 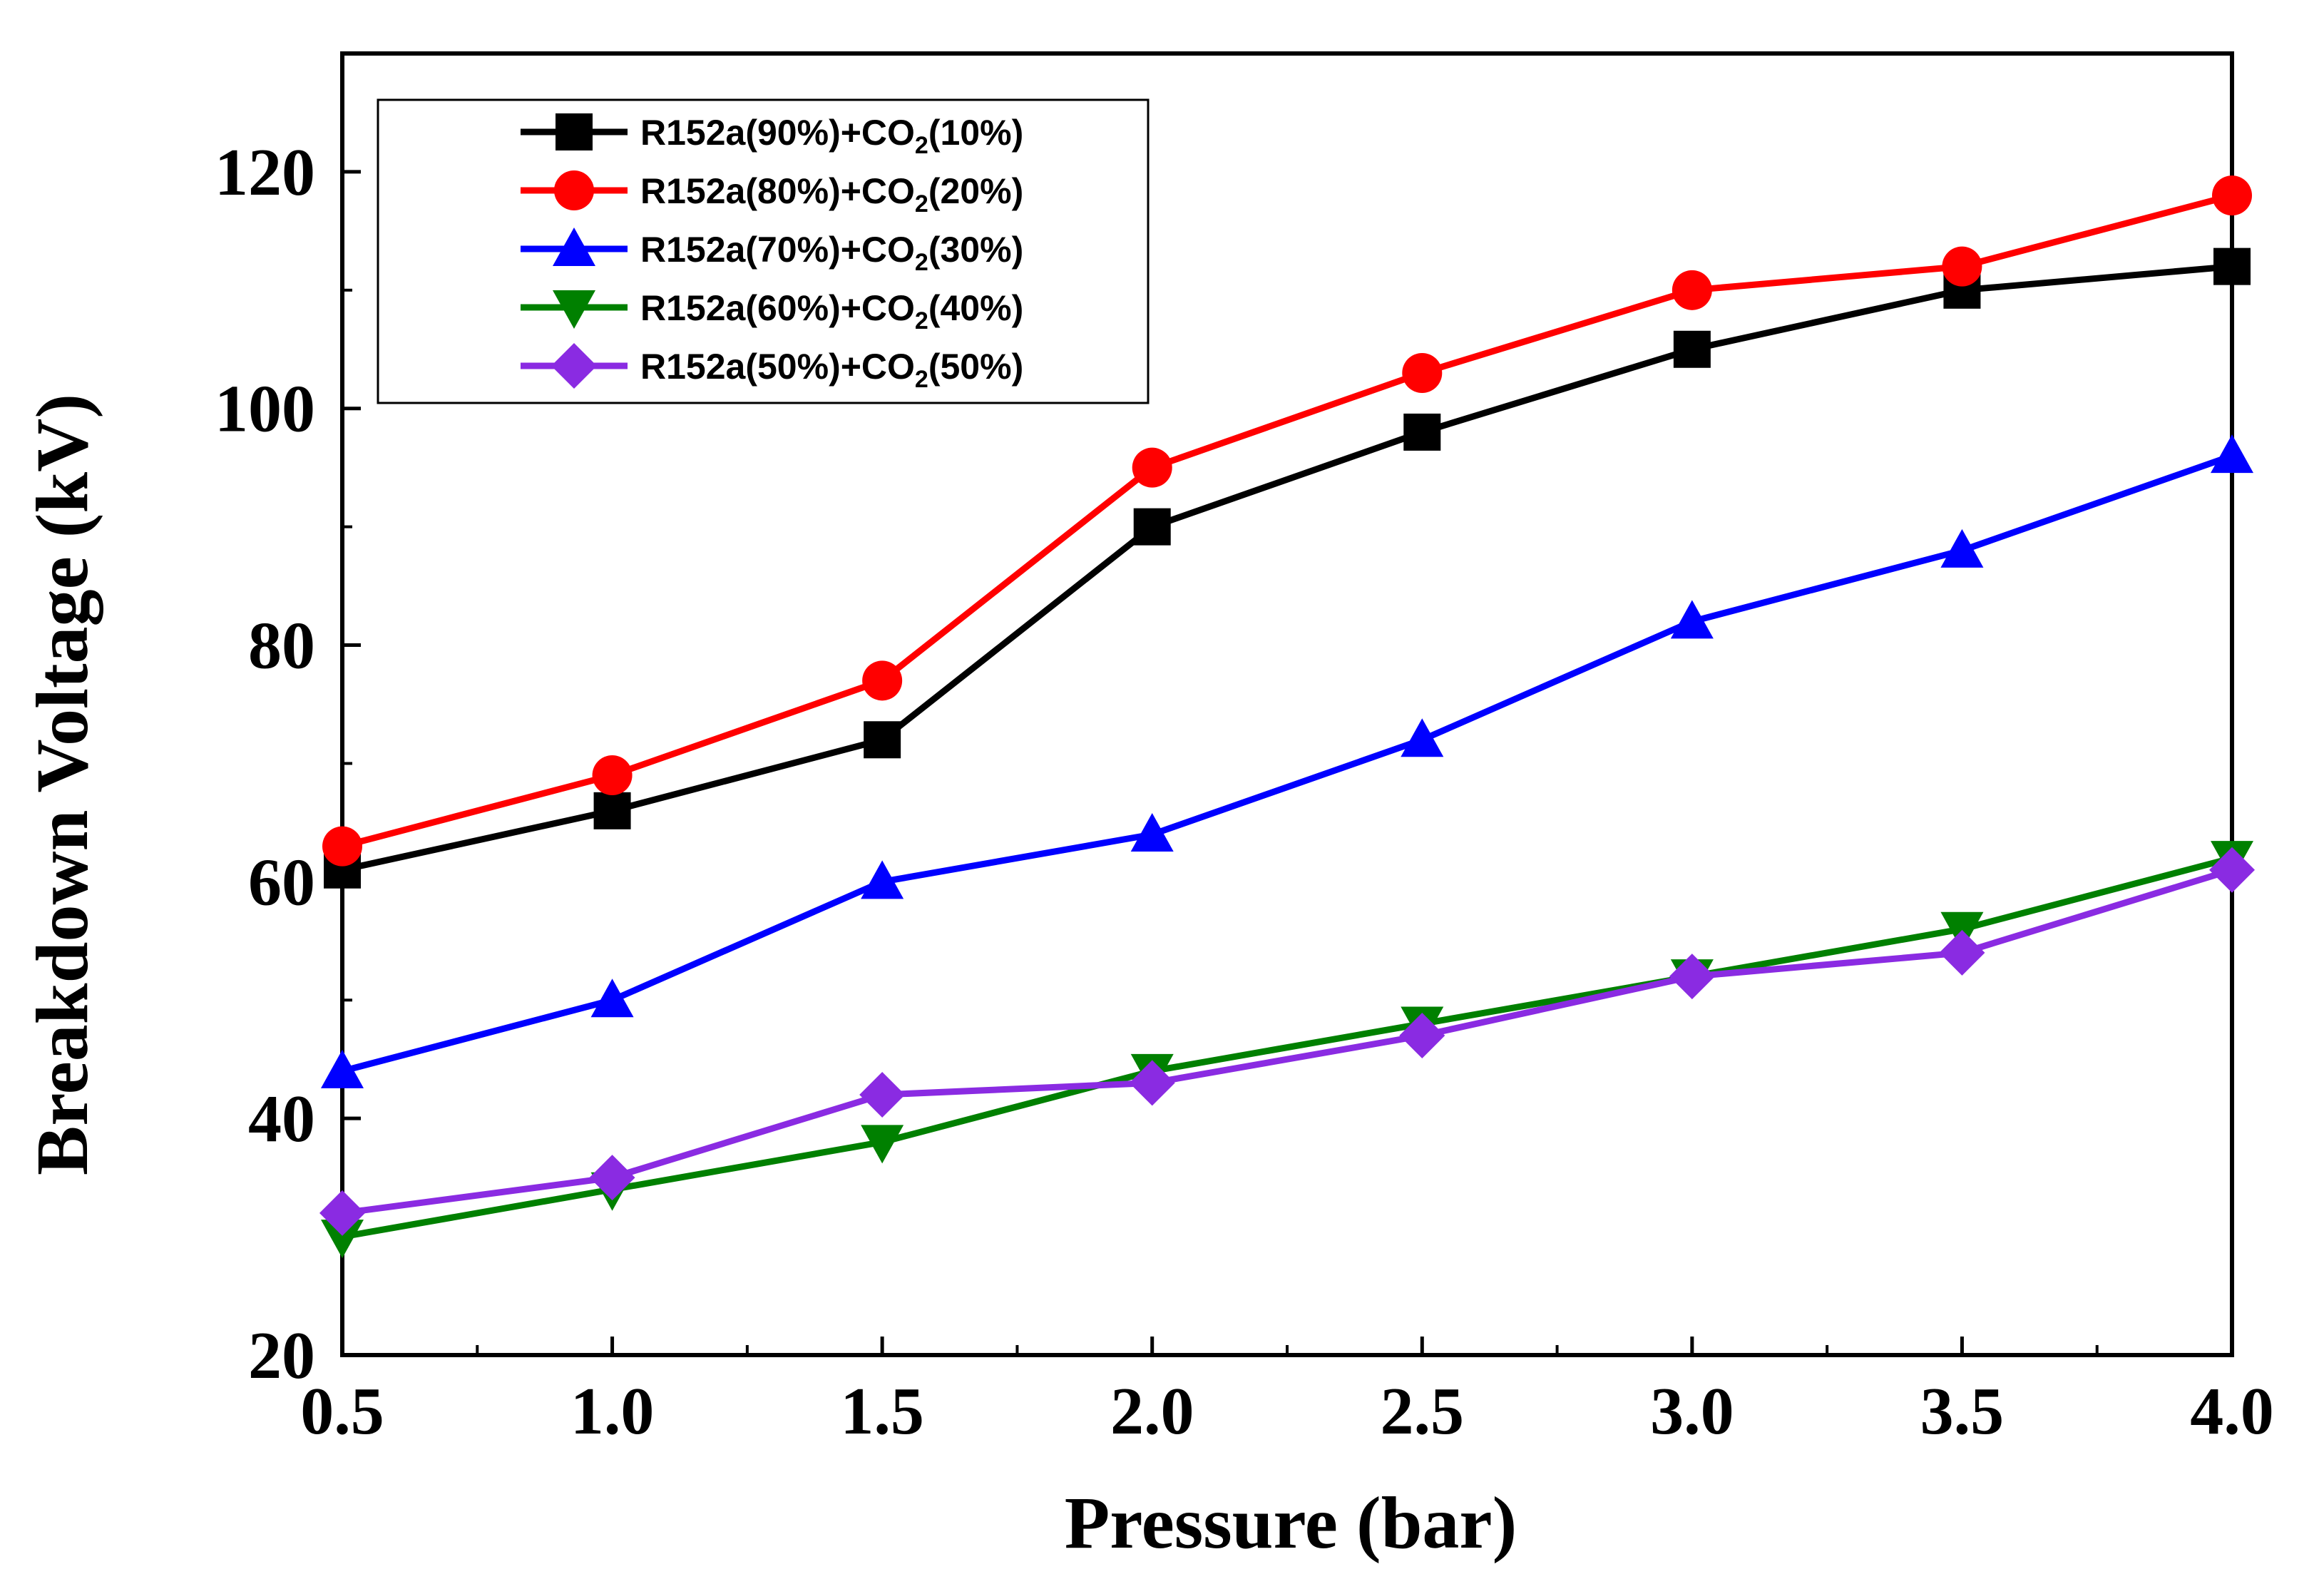 I want to click on x-tick-label: 3.0, so click(x=1692, y=1411).